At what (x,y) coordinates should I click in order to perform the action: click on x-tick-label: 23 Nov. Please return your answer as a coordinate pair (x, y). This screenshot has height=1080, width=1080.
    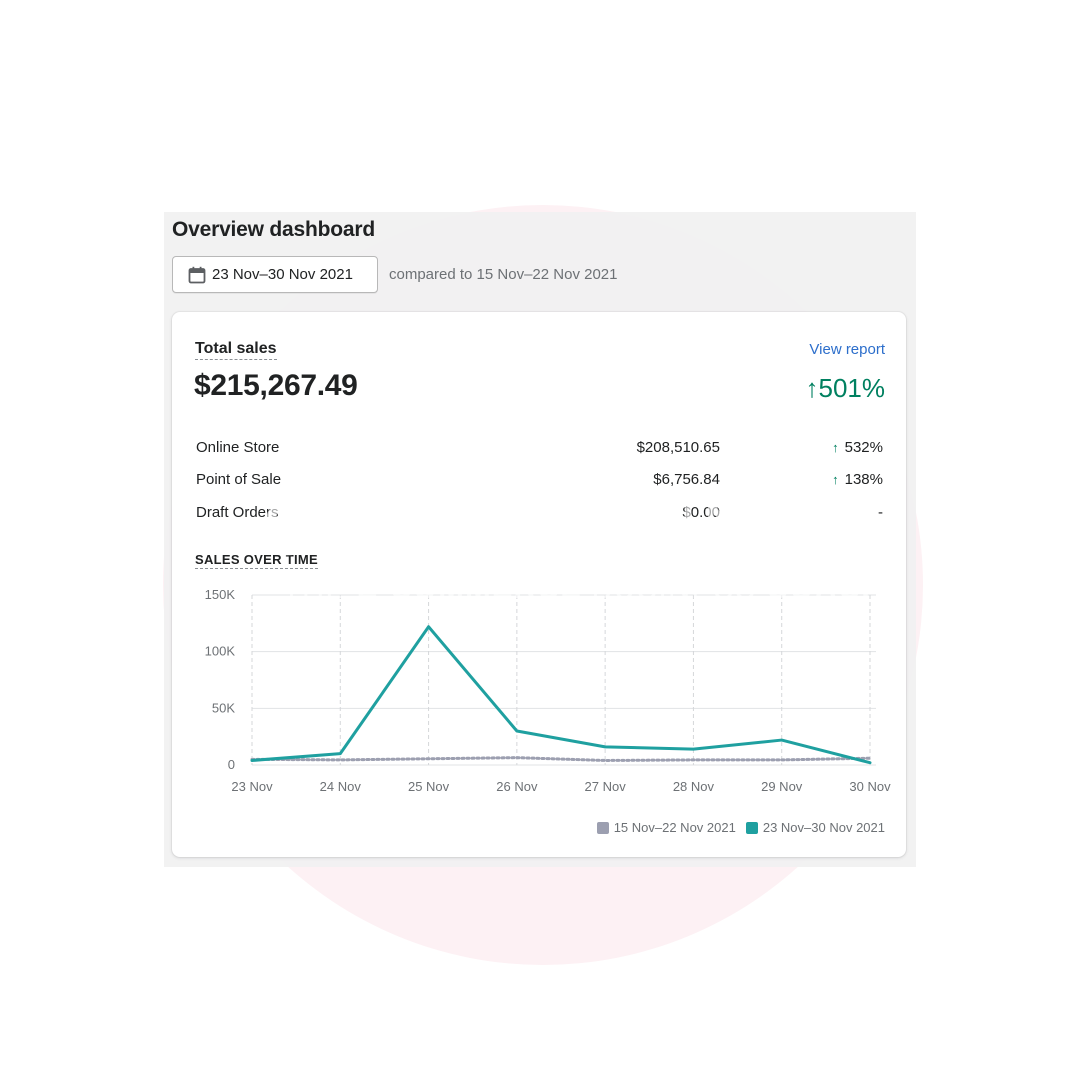
    Looking at the image, I should click on (252, 786).